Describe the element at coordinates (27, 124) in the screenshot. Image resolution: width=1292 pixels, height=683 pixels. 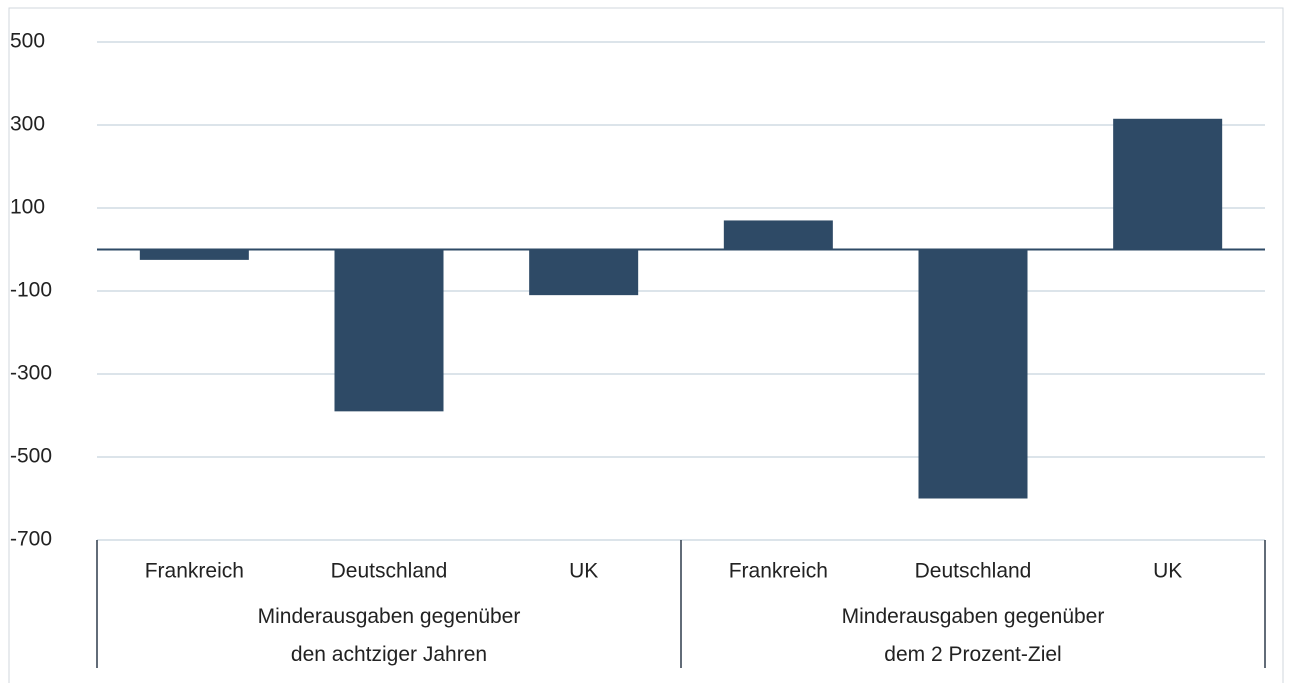
I see `y-tick-label: 300` at that location.